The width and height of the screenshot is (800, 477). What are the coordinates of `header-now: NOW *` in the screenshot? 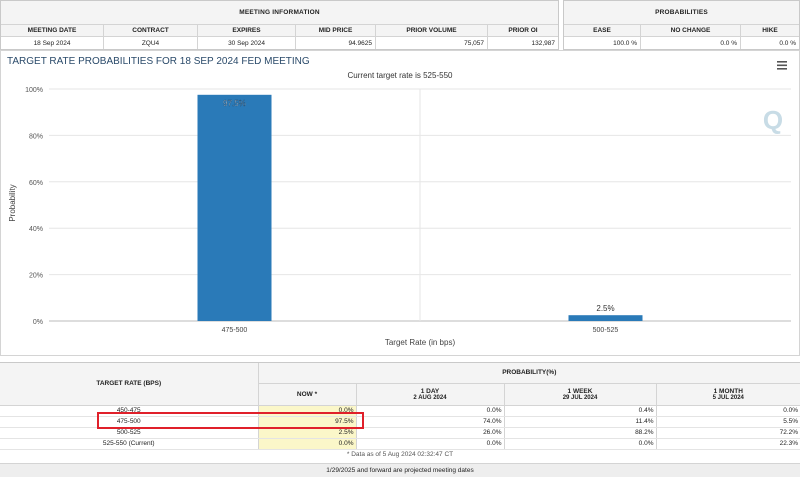 It's located at (307, 394).